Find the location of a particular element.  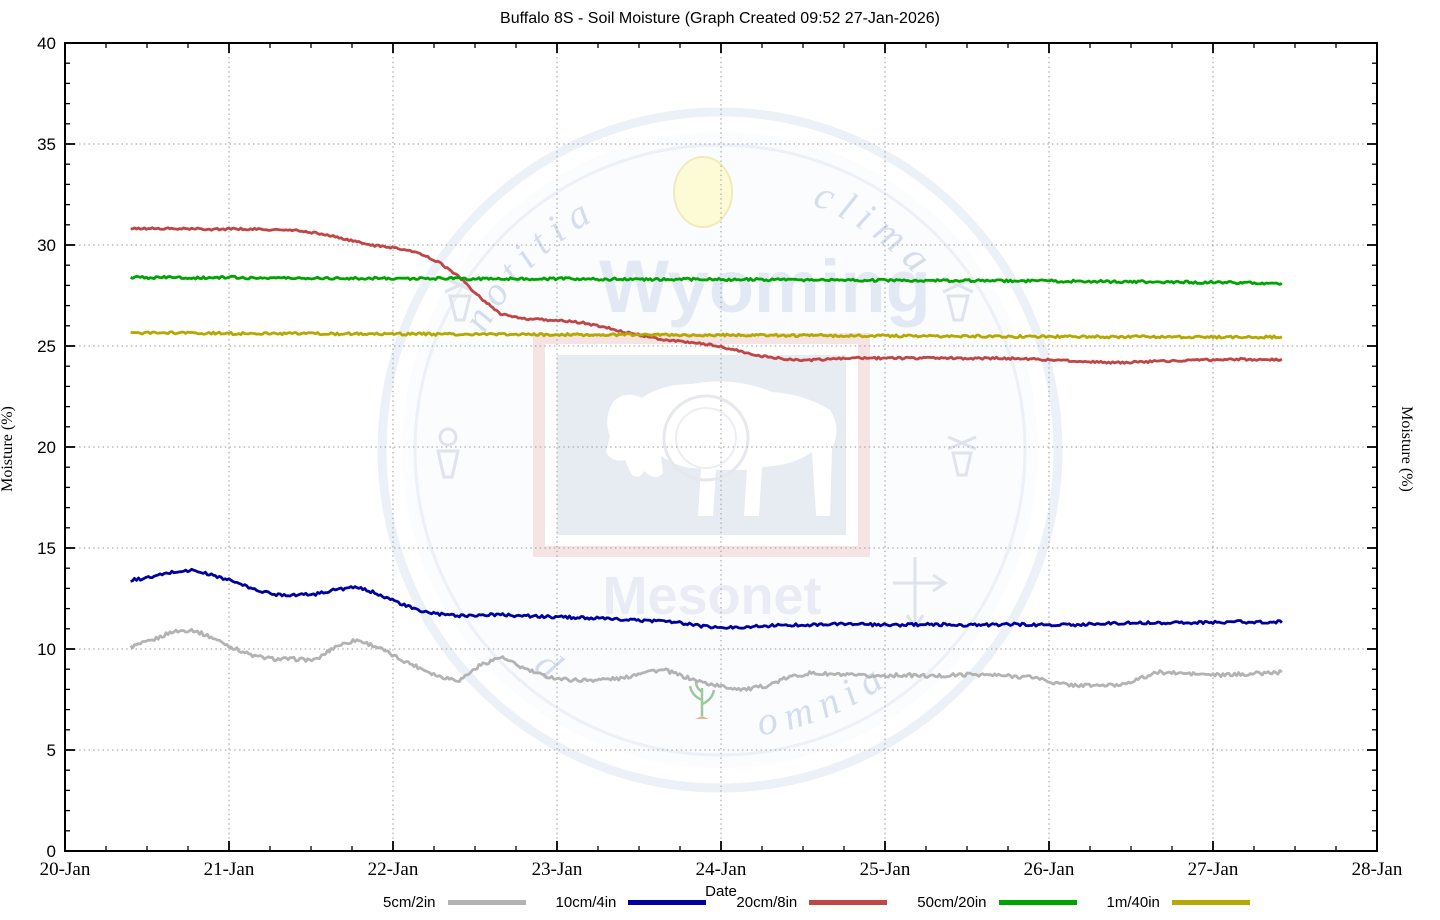

y-axis-label-left: Moisture (%) is located at coordinates (8, 449).